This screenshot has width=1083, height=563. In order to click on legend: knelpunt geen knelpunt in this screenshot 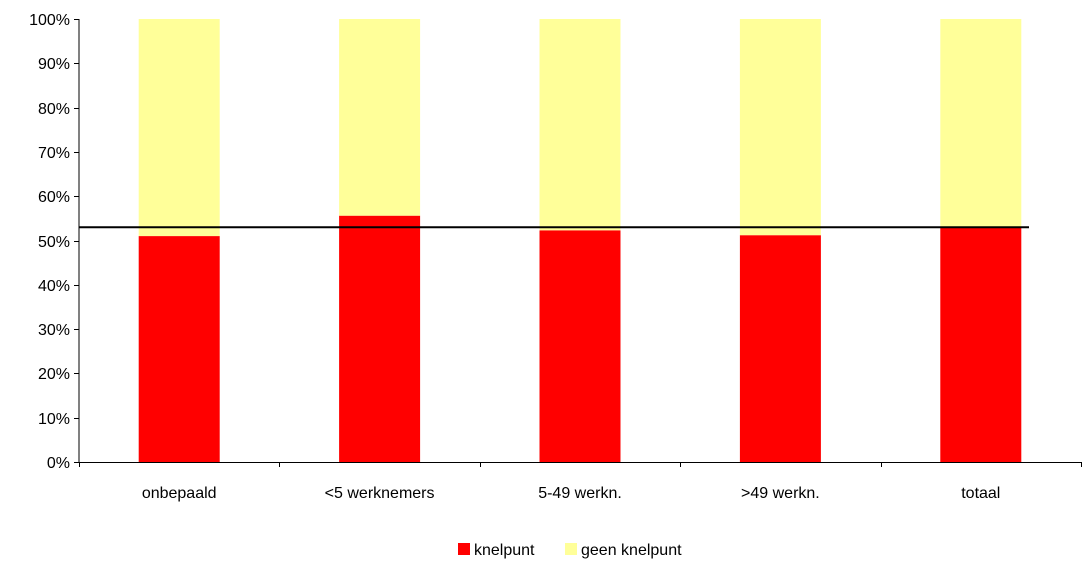, I will do `click(570, 550)`.